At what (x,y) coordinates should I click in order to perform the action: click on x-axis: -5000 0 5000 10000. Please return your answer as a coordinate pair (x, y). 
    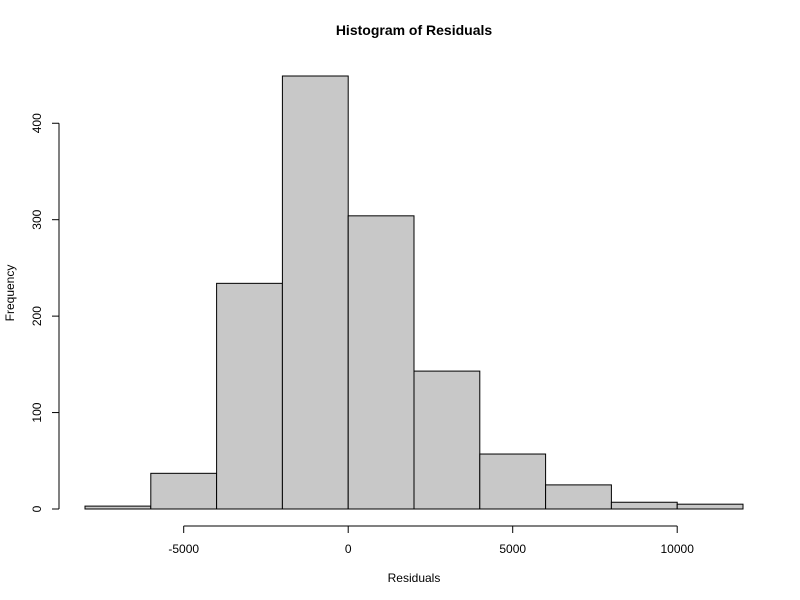
    Looking at the image, I should click on (431, 540).